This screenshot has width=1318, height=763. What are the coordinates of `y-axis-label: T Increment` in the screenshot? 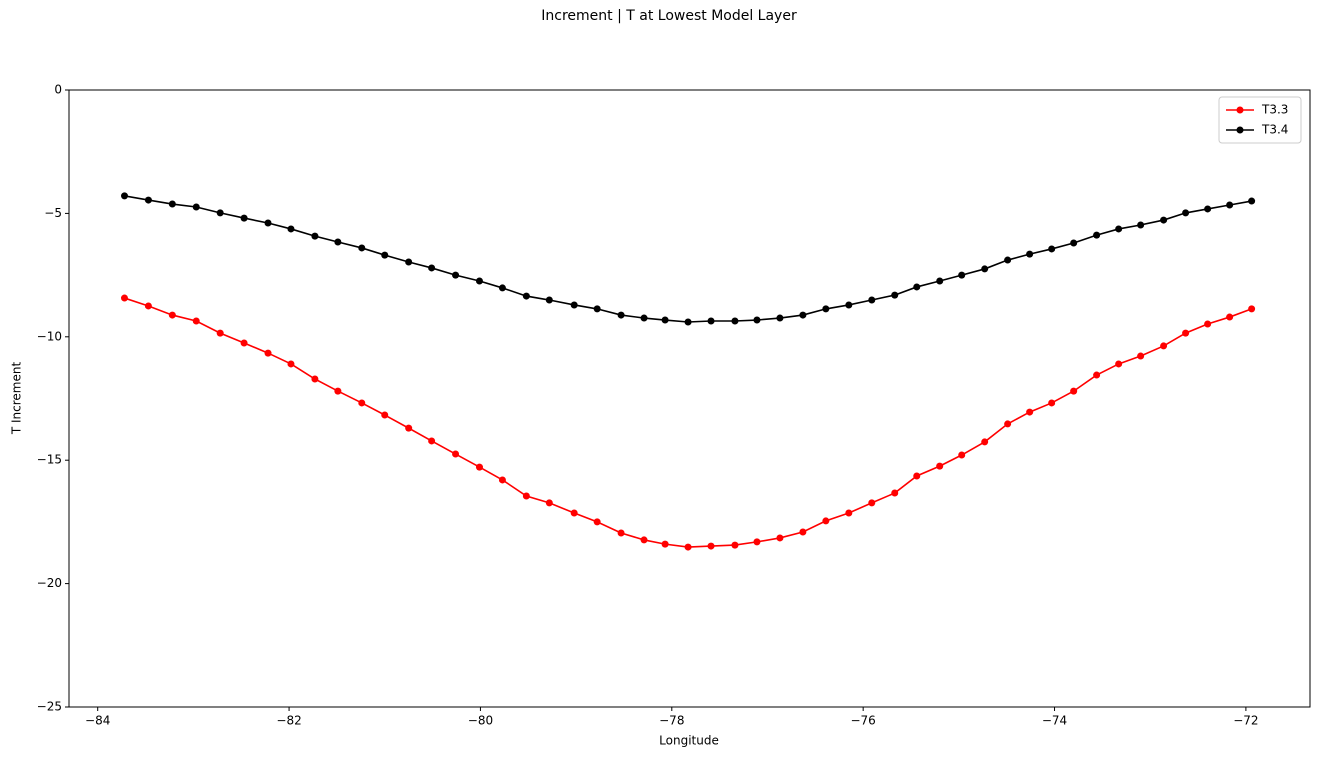 It's located at (17, 399).